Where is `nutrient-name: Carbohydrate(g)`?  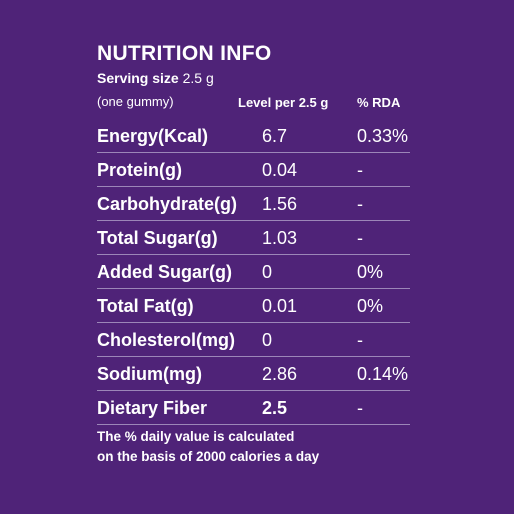 nutrient-name: Carbohydrate(g) is located at coordinates (167, 204).